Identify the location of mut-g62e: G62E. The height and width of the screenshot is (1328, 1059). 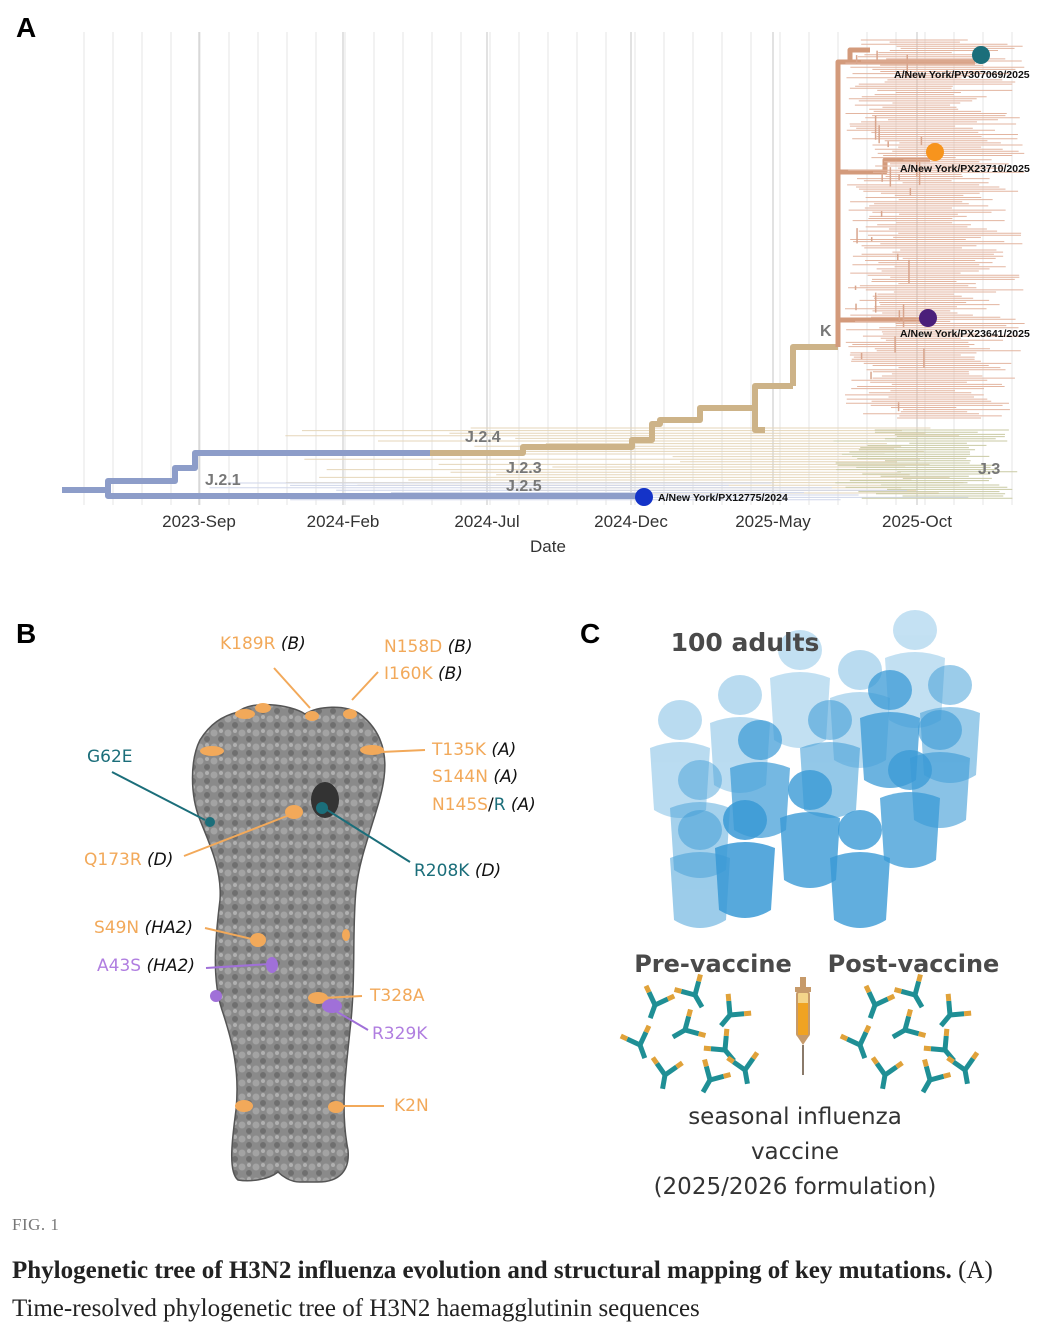
(110, 757).